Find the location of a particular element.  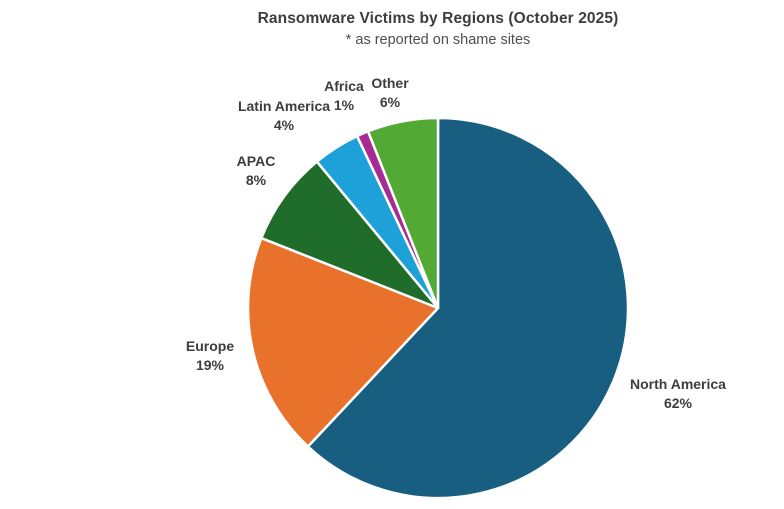

slice-label-north-america: North America 62% is located at coordinates (678, 393).